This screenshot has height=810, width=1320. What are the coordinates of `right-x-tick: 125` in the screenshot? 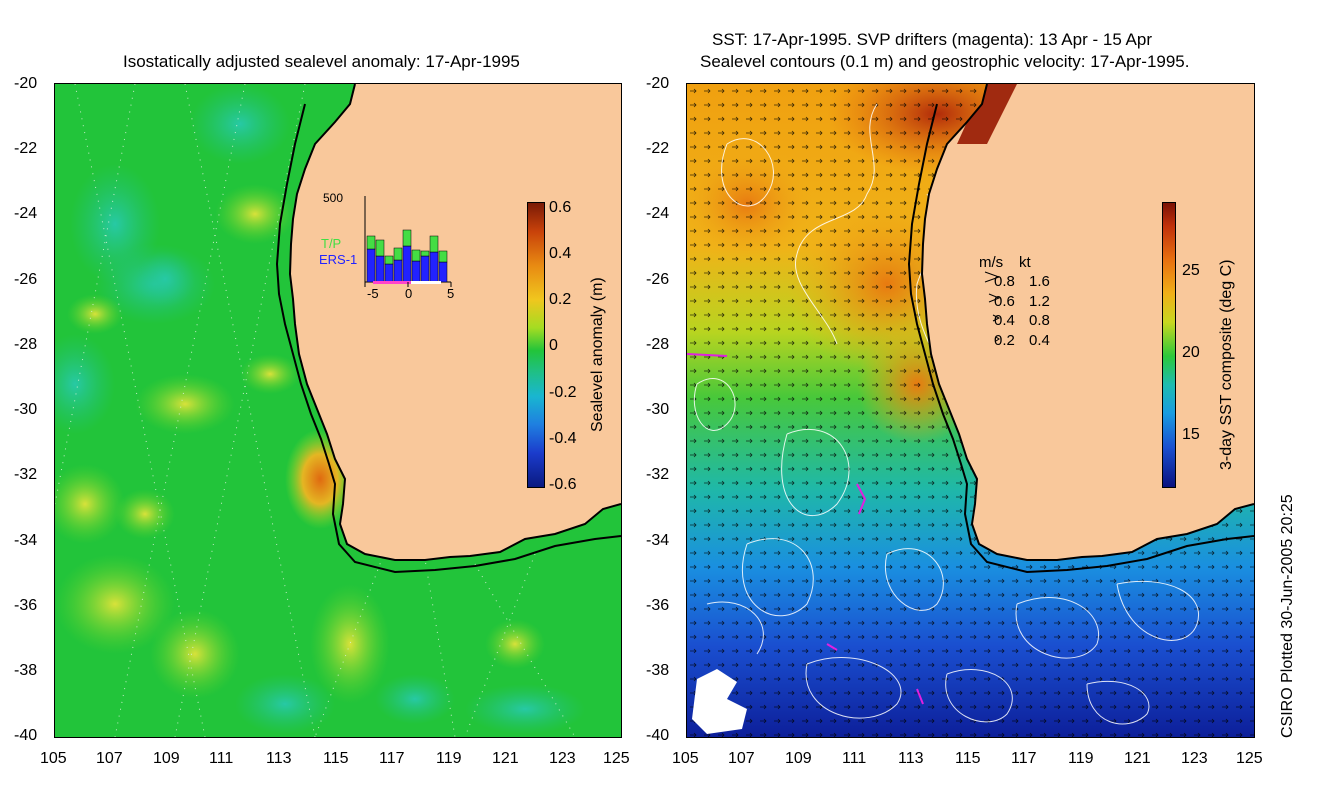 It's located at (1249, 758).